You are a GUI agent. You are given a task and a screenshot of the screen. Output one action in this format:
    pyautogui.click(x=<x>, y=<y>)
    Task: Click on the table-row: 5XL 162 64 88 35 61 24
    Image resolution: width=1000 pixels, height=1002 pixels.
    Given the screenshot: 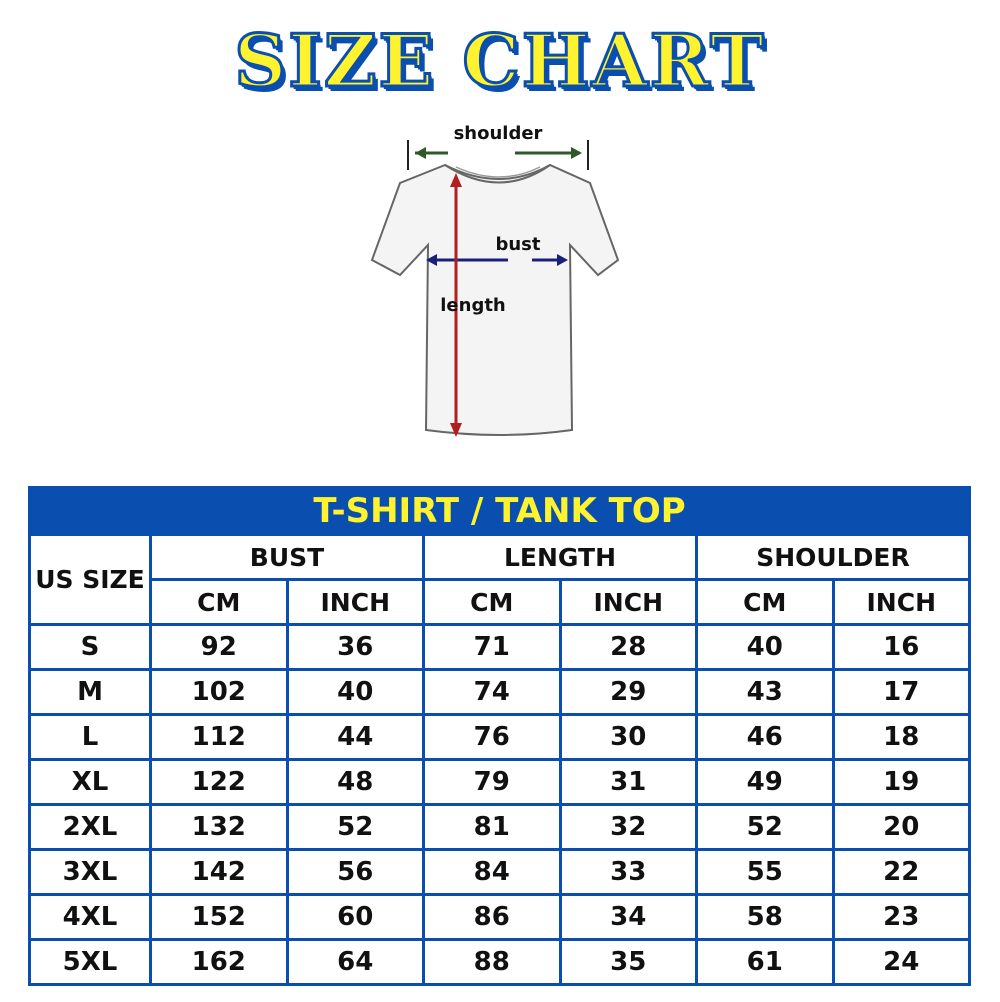 What is the action you would take?
    pyautogui.click(x=499, y=962)
    